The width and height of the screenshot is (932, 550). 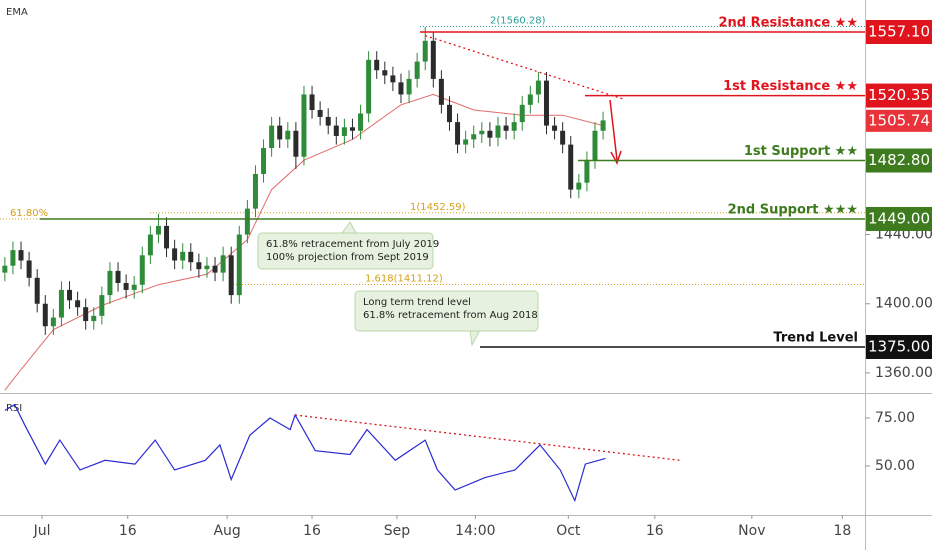 What do you see at coordinates (895, 418) in the screenshot?
I see `y-tick-label: 75.00` at bounding box center [895, 418].